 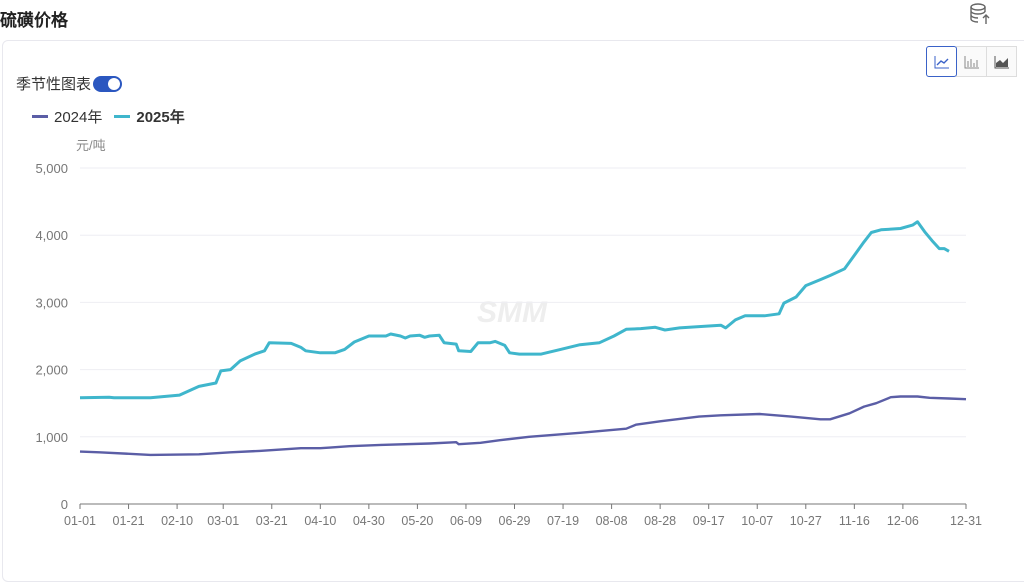 What do you see at coordinates (64, 504) in the screenshot?
I see `y-tick-label: 0` at bounding box center [64, 504].